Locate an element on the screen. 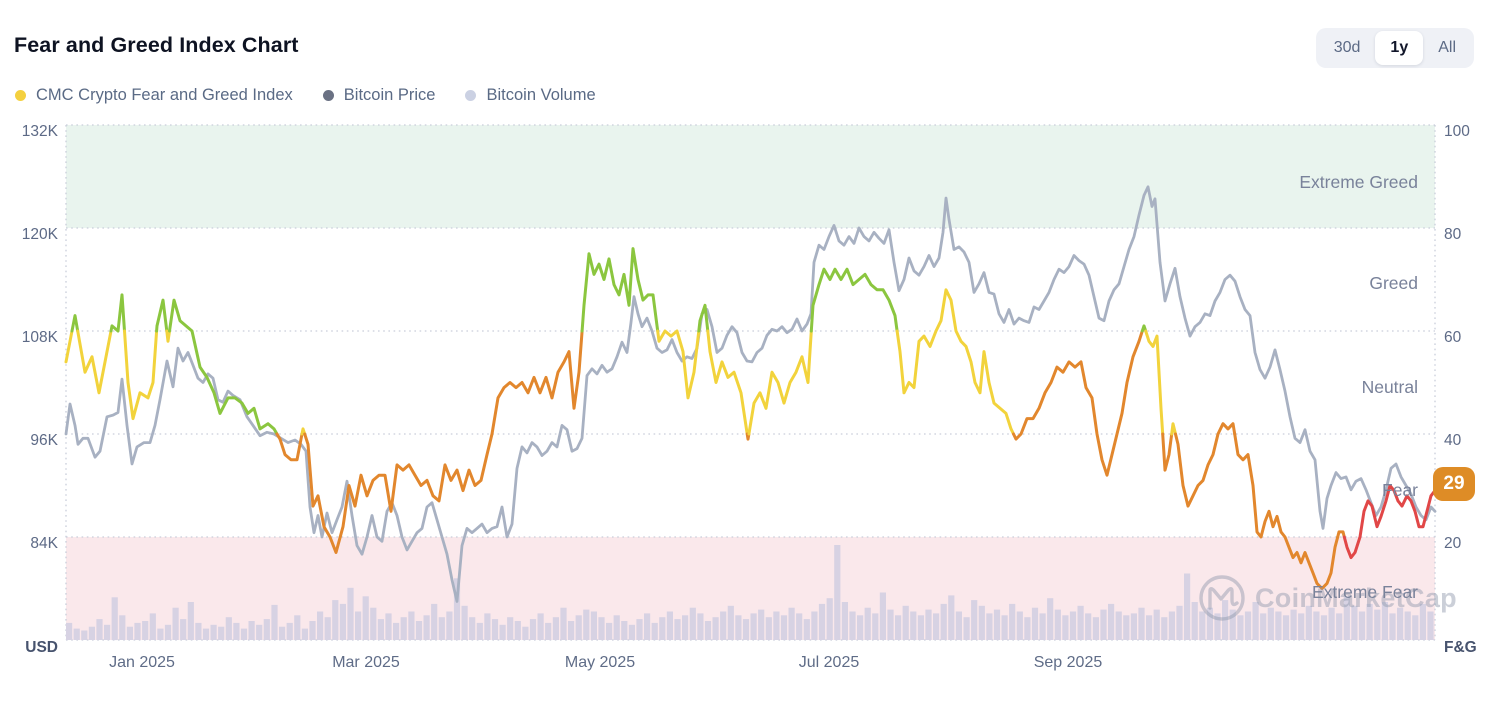 This screenshot has height=702, width=1487. x-axis-tick: Jan 2025 is located at coordinates (142, 662).